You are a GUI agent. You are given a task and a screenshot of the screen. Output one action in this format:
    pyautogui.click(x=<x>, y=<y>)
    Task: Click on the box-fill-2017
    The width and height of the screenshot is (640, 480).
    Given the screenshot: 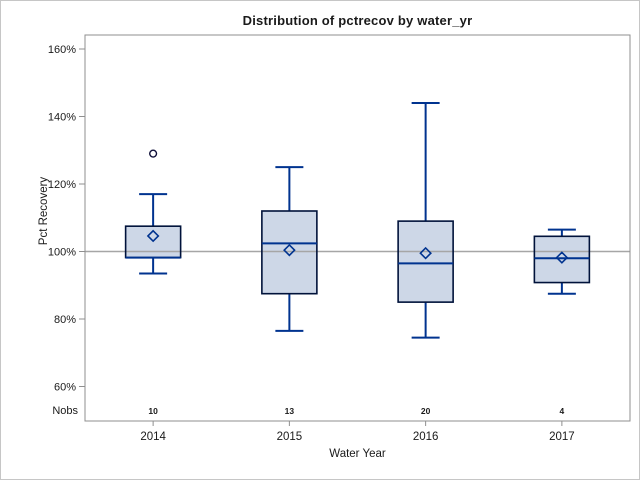 What is the action you would take?
    pyautogui.click(x=562, y=259)
    